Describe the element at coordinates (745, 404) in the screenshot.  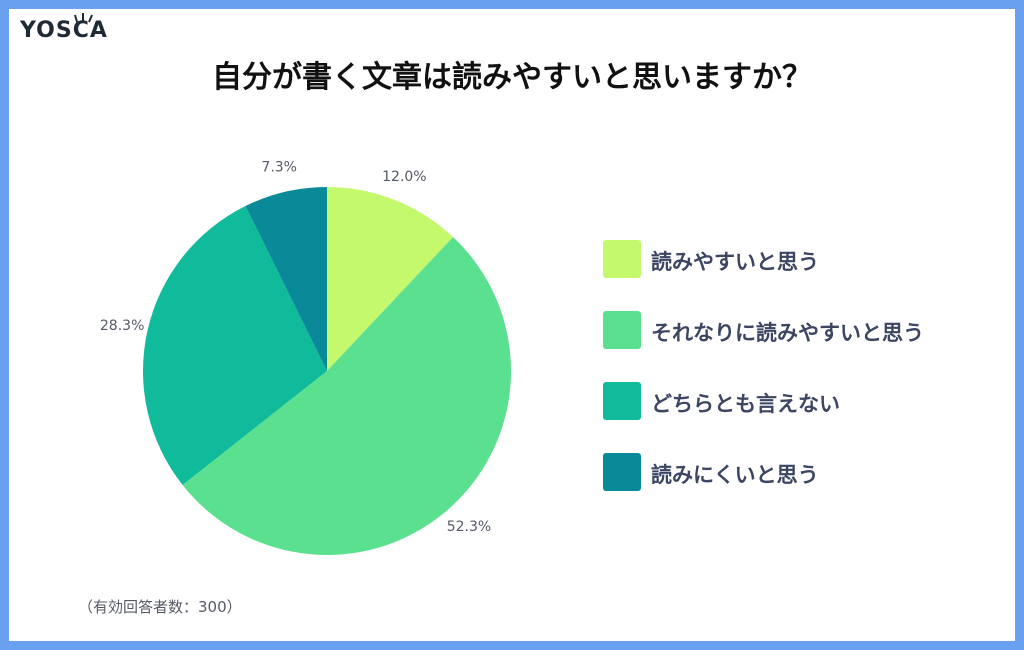
I see `legend-label: どちらとも言えない` at that location.